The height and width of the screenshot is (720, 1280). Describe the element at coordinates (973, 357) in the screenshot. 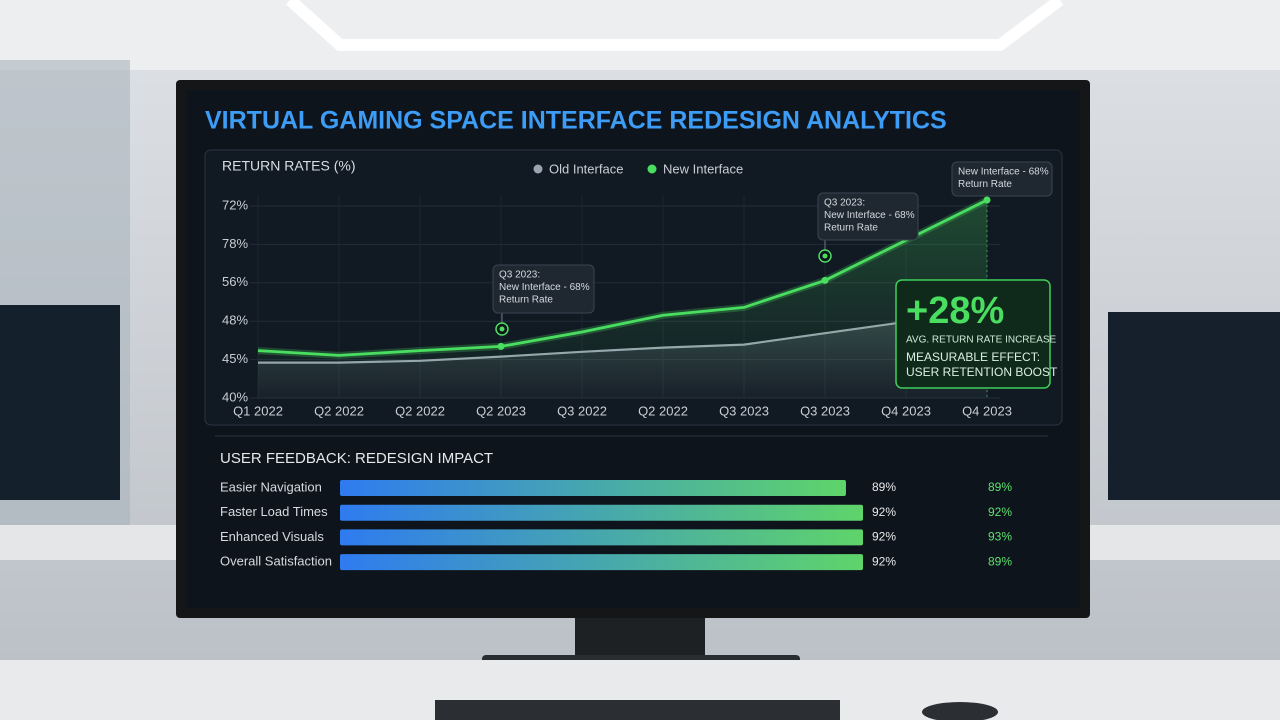

I see `highlight-line: MEASURABLE EFFECT:` at that location.